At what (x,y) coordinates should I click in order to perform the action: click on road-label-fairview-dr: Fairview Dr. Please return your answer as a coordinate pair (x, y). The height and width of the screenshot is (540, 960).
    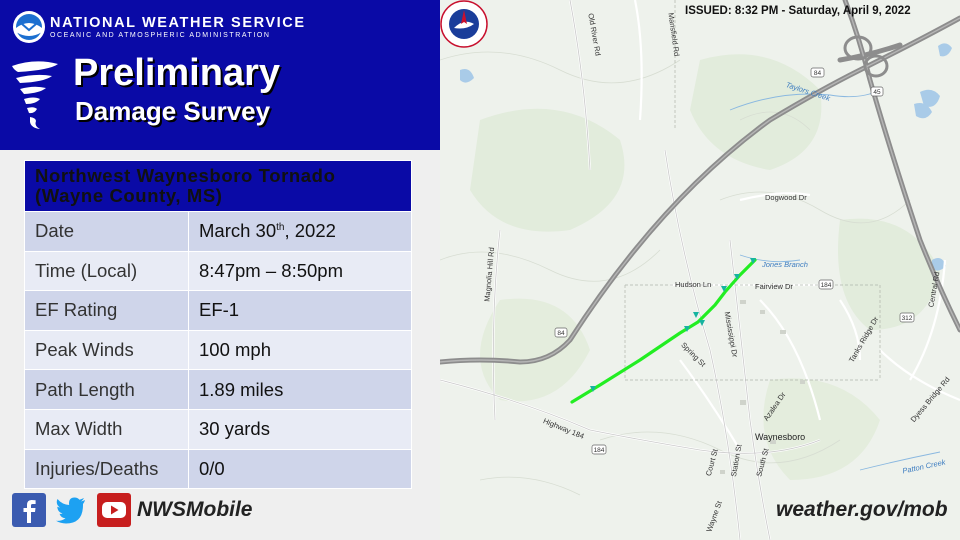
    Looking at the image, I should click on (774, 286).